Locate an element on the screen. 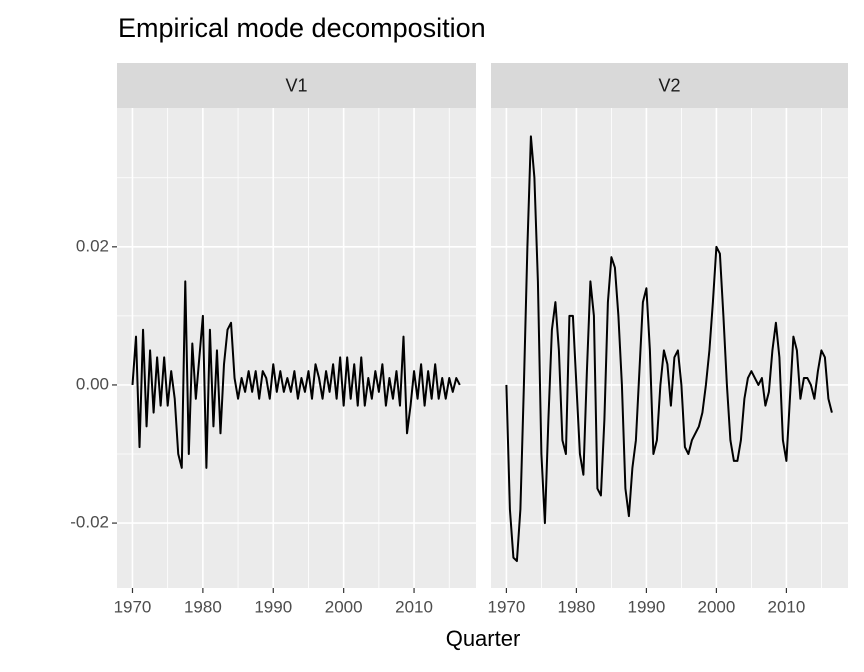  chart-title: Empirical mode decomposition is located at coordinates (302, 28).